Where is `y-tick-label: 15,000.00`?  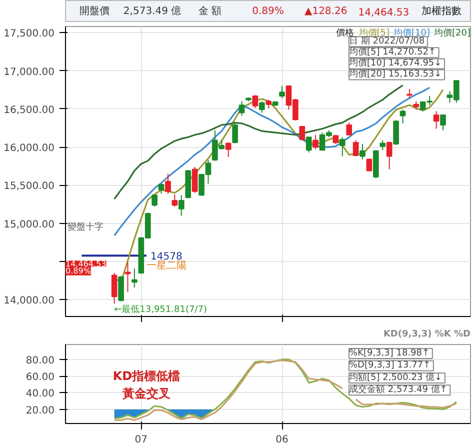 y-tick-label: 15,000.00 is located at coordinates (29, 224).